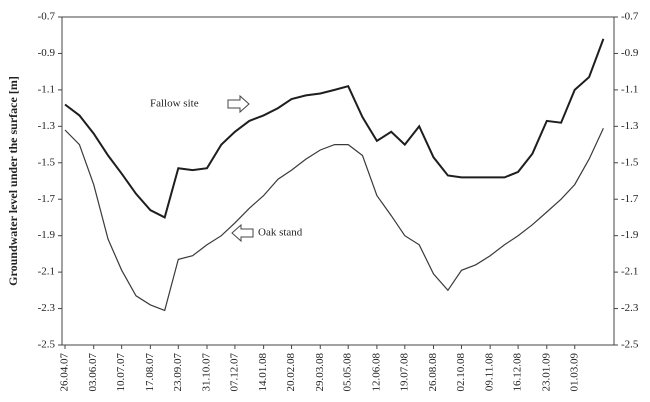 Image resolution: width=650 pixels, height=402 pixels. I want to click on y2-tick-label: -0.7, so click(630, 17).